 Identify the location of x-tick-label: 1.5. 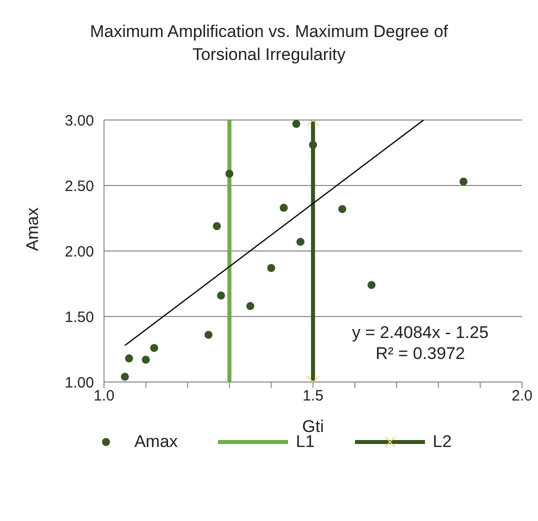
(313, 396).